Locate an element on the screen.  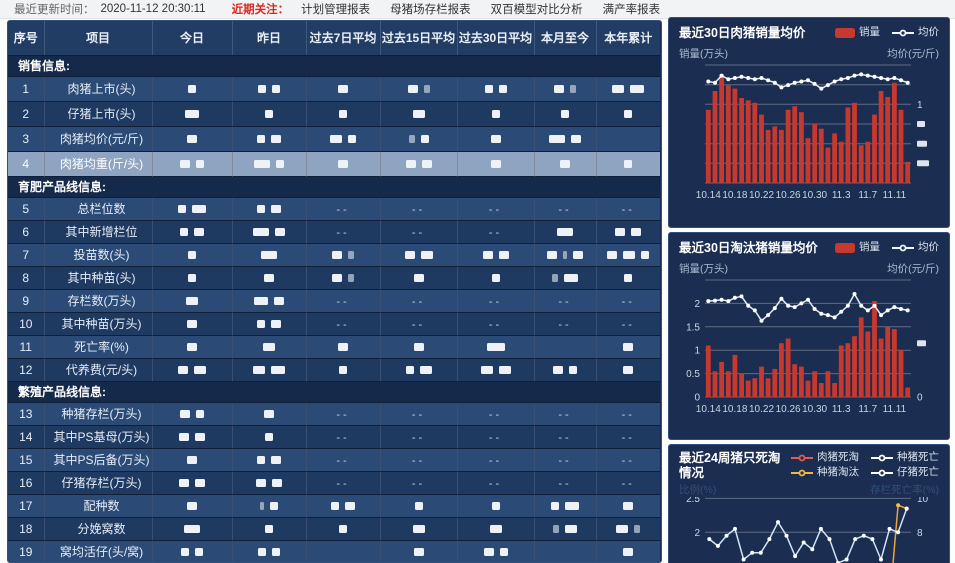
table-row: 7 投苗数(头) is located at coordinates (334, 255).